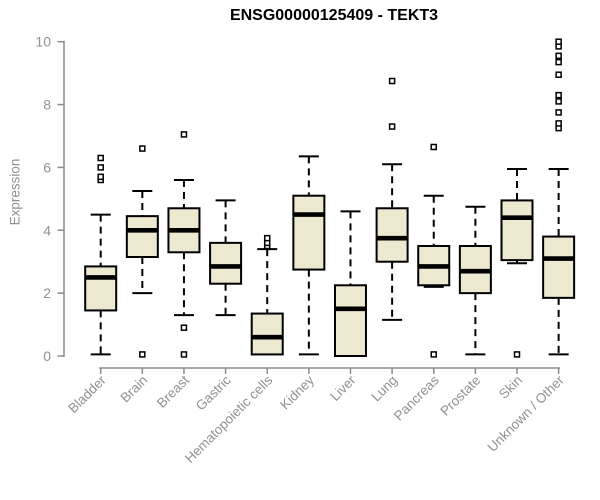 Image resolution: width=600 pixels, height=500 pixels. Describe the element at coordinates (392, 235) in the screenshot. I see `box-lung` at that location.